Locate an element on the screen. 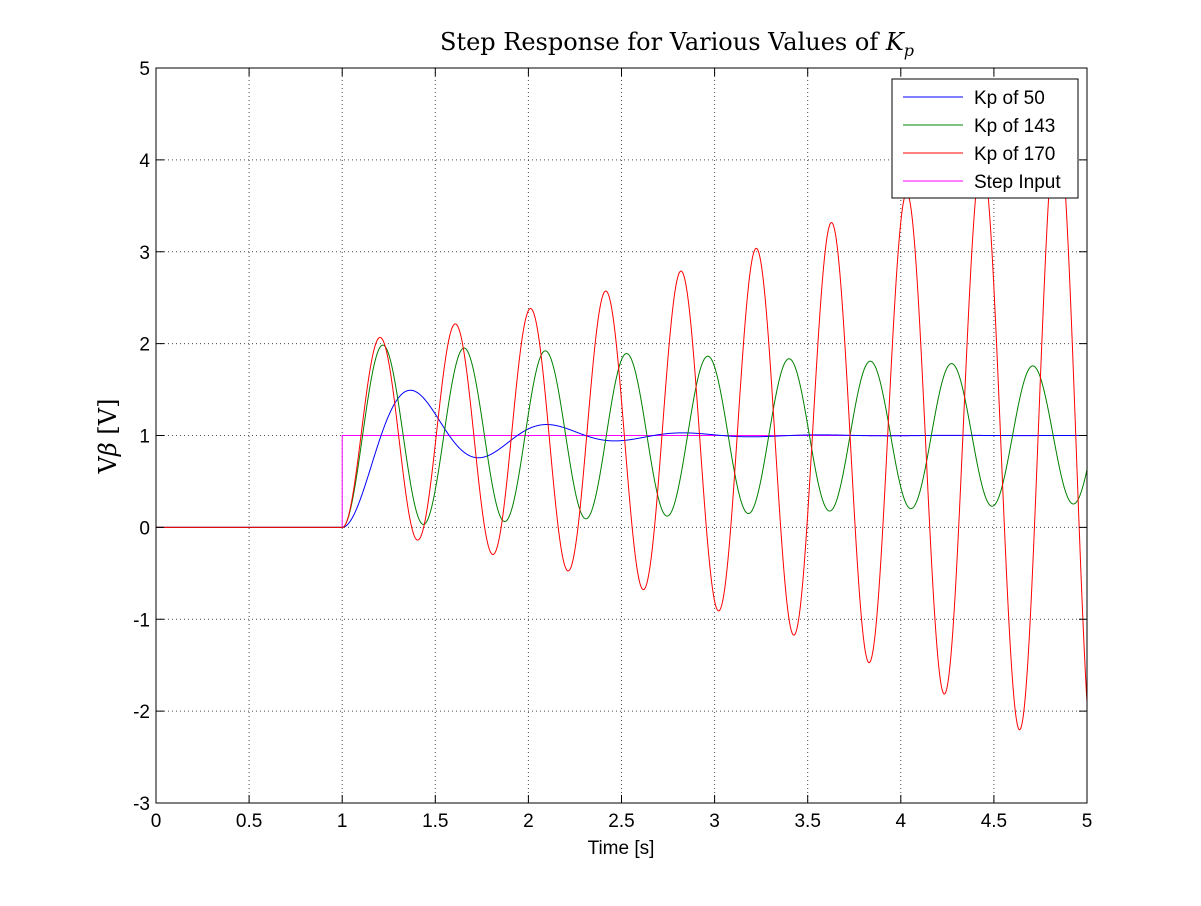 This screenshot has height=906, width=1201. legend: Kp of 50 Kp of 143 Kp of 170 Step Input is located at coordinates (985, 138).